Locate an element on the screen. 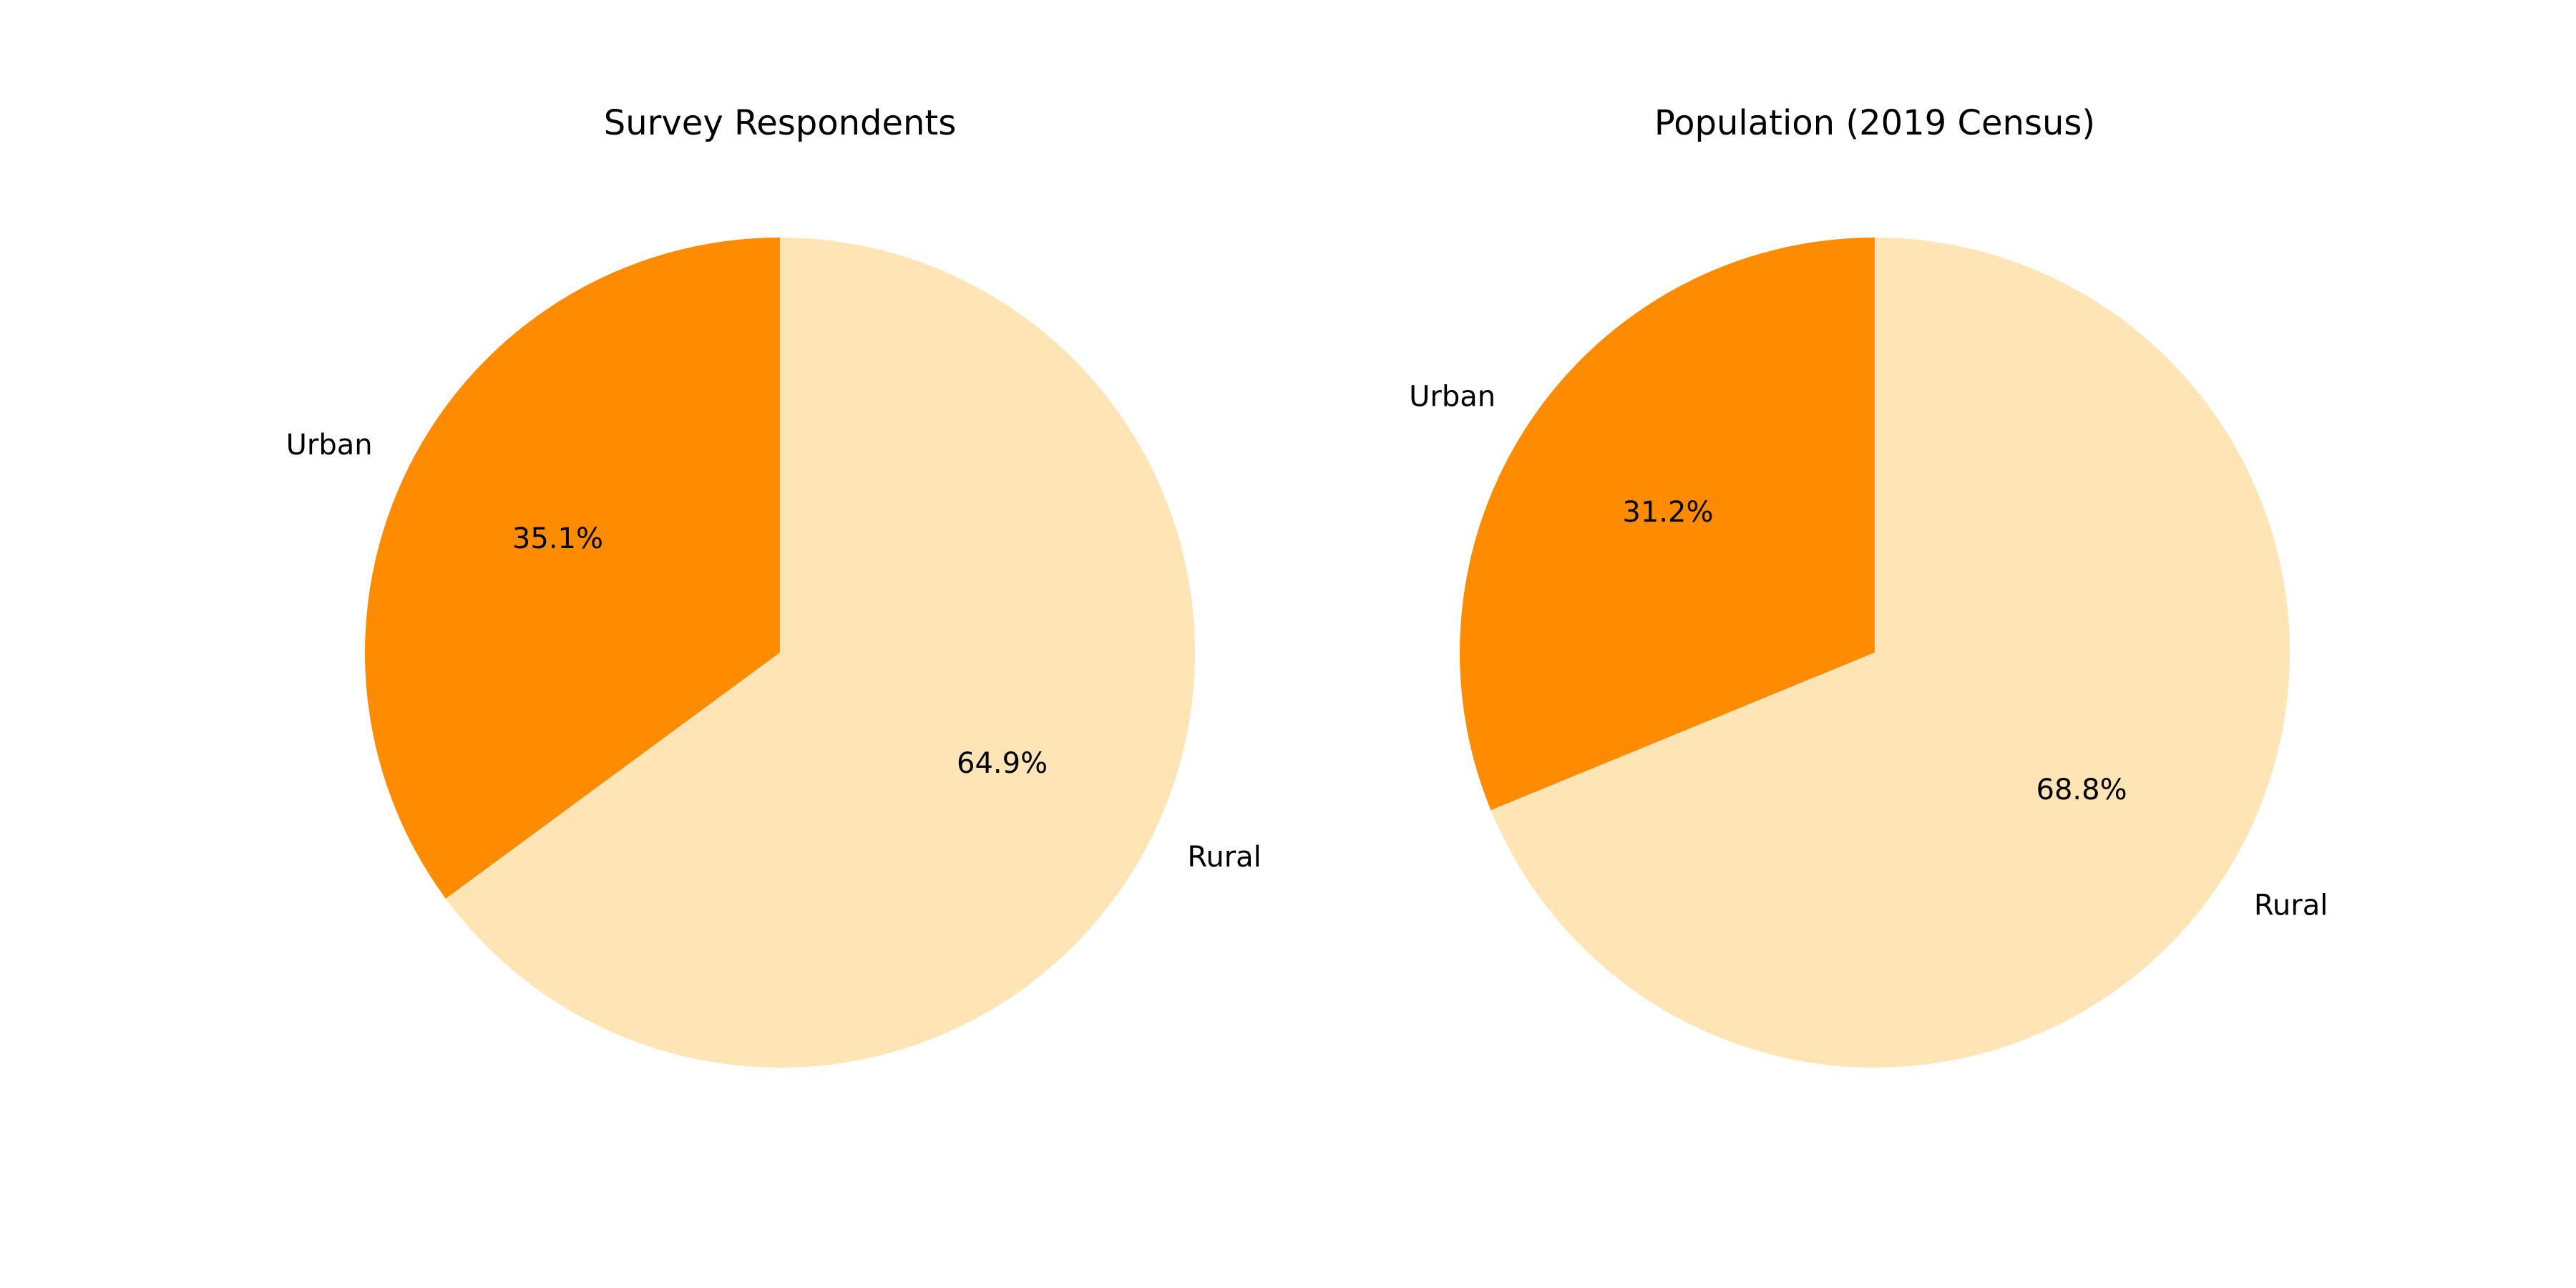 This screenshot has width=2576, height=1288. percent-label: 35.1% is located at coordinates (557, 538).